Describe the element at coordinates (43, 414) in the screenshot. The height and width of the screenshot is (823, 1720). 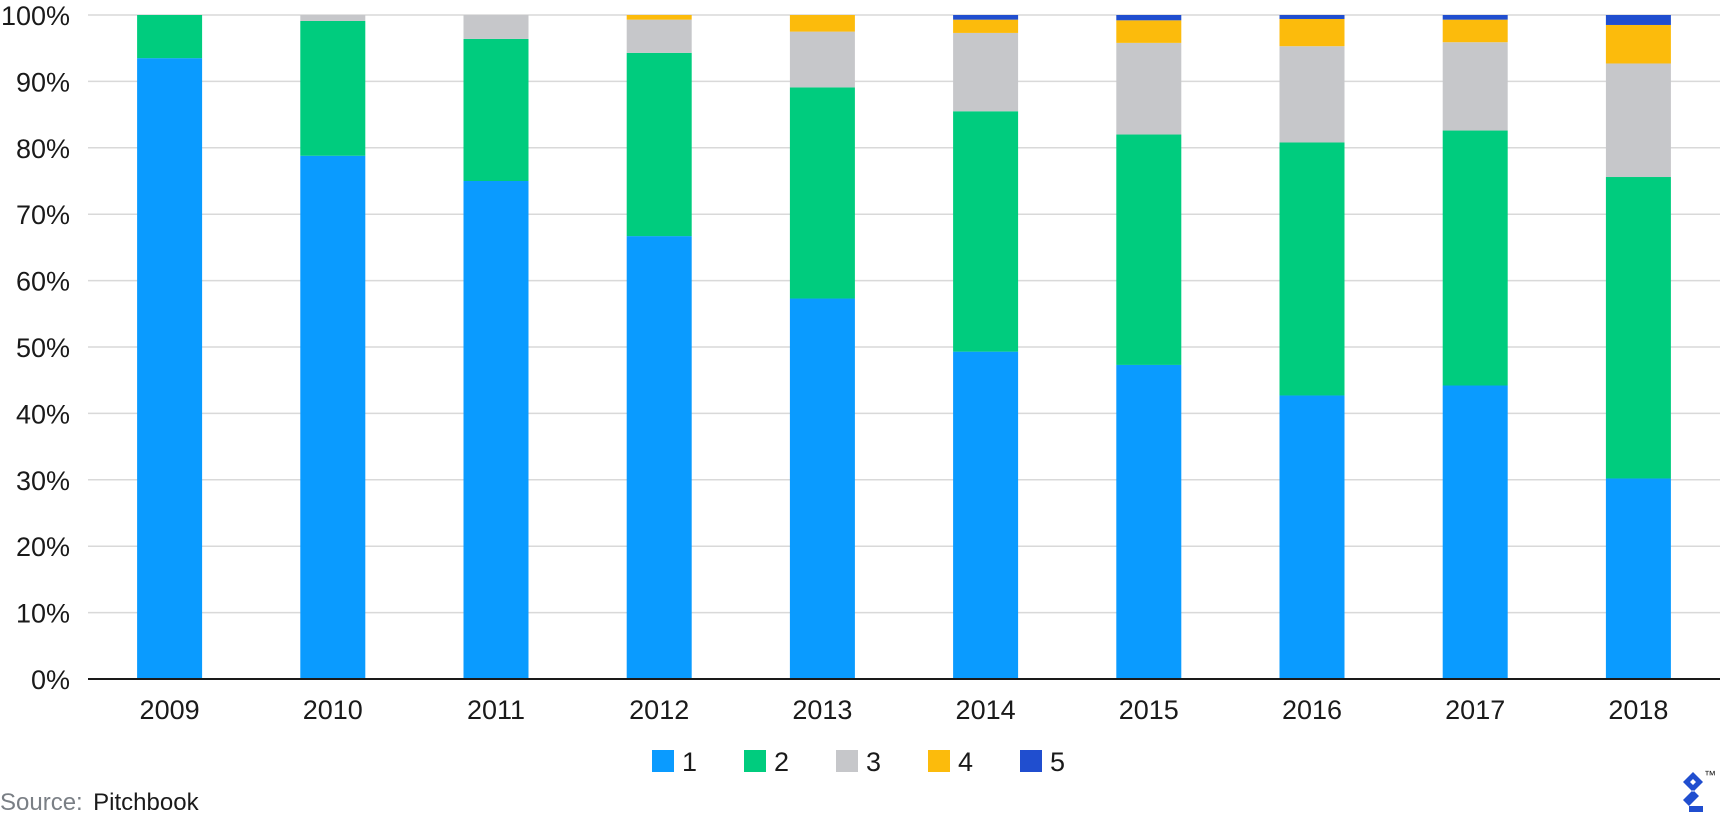
I see `y-tick-label: 40%` at that location.